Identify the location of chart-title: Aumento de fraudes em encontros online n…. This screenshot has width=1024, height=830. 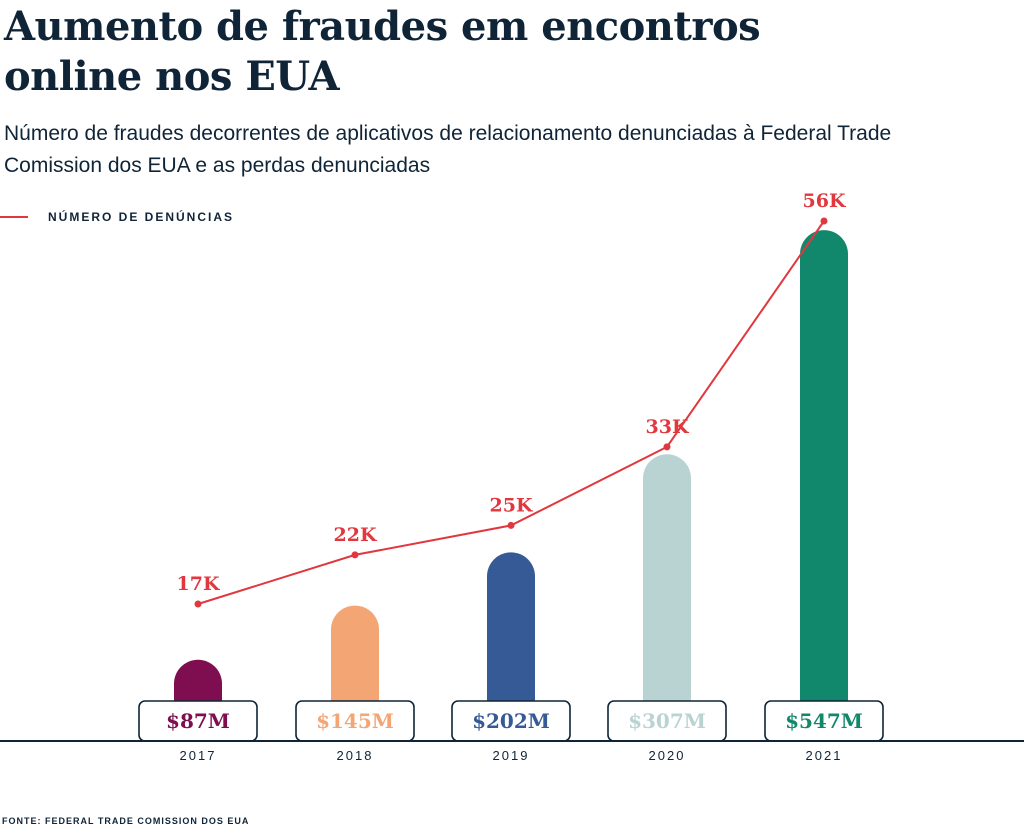
(382, 51).